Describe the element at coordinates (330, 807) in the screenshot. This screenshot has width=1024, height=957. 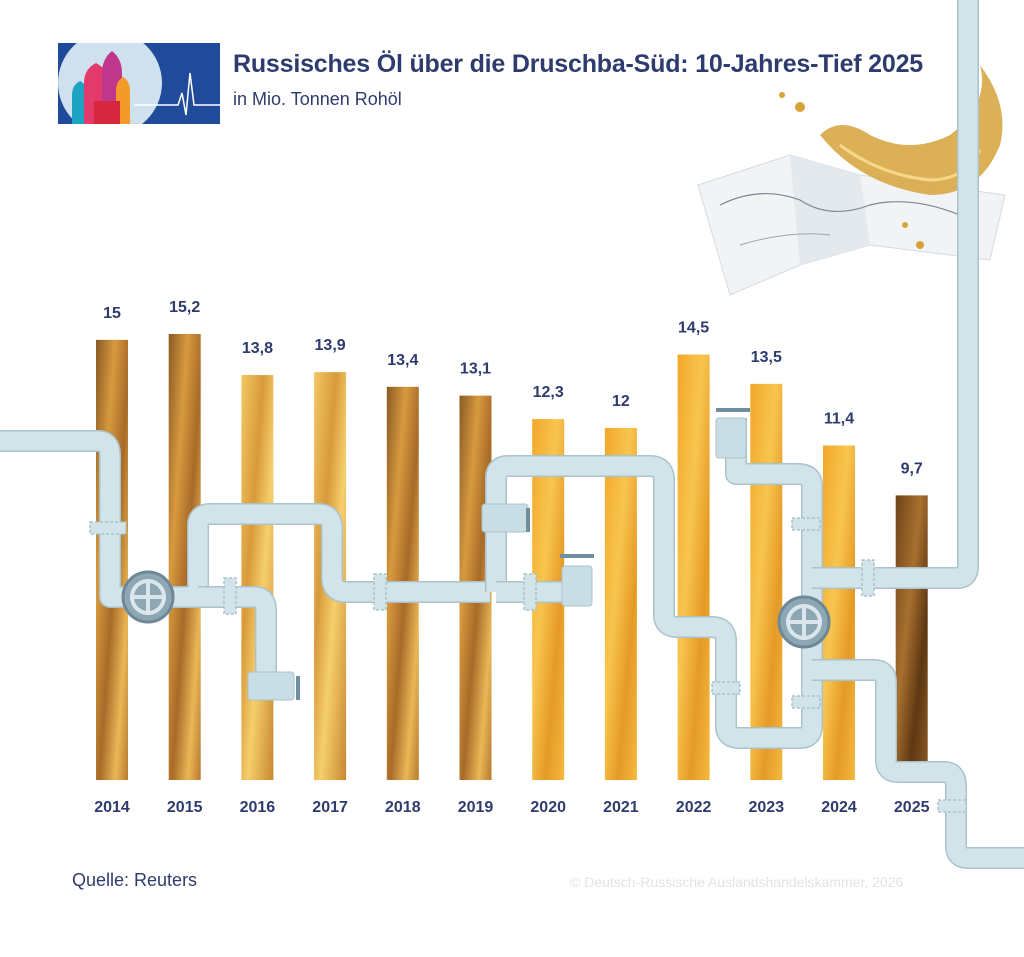
I see `x-tick-2017: 2017` at that location.